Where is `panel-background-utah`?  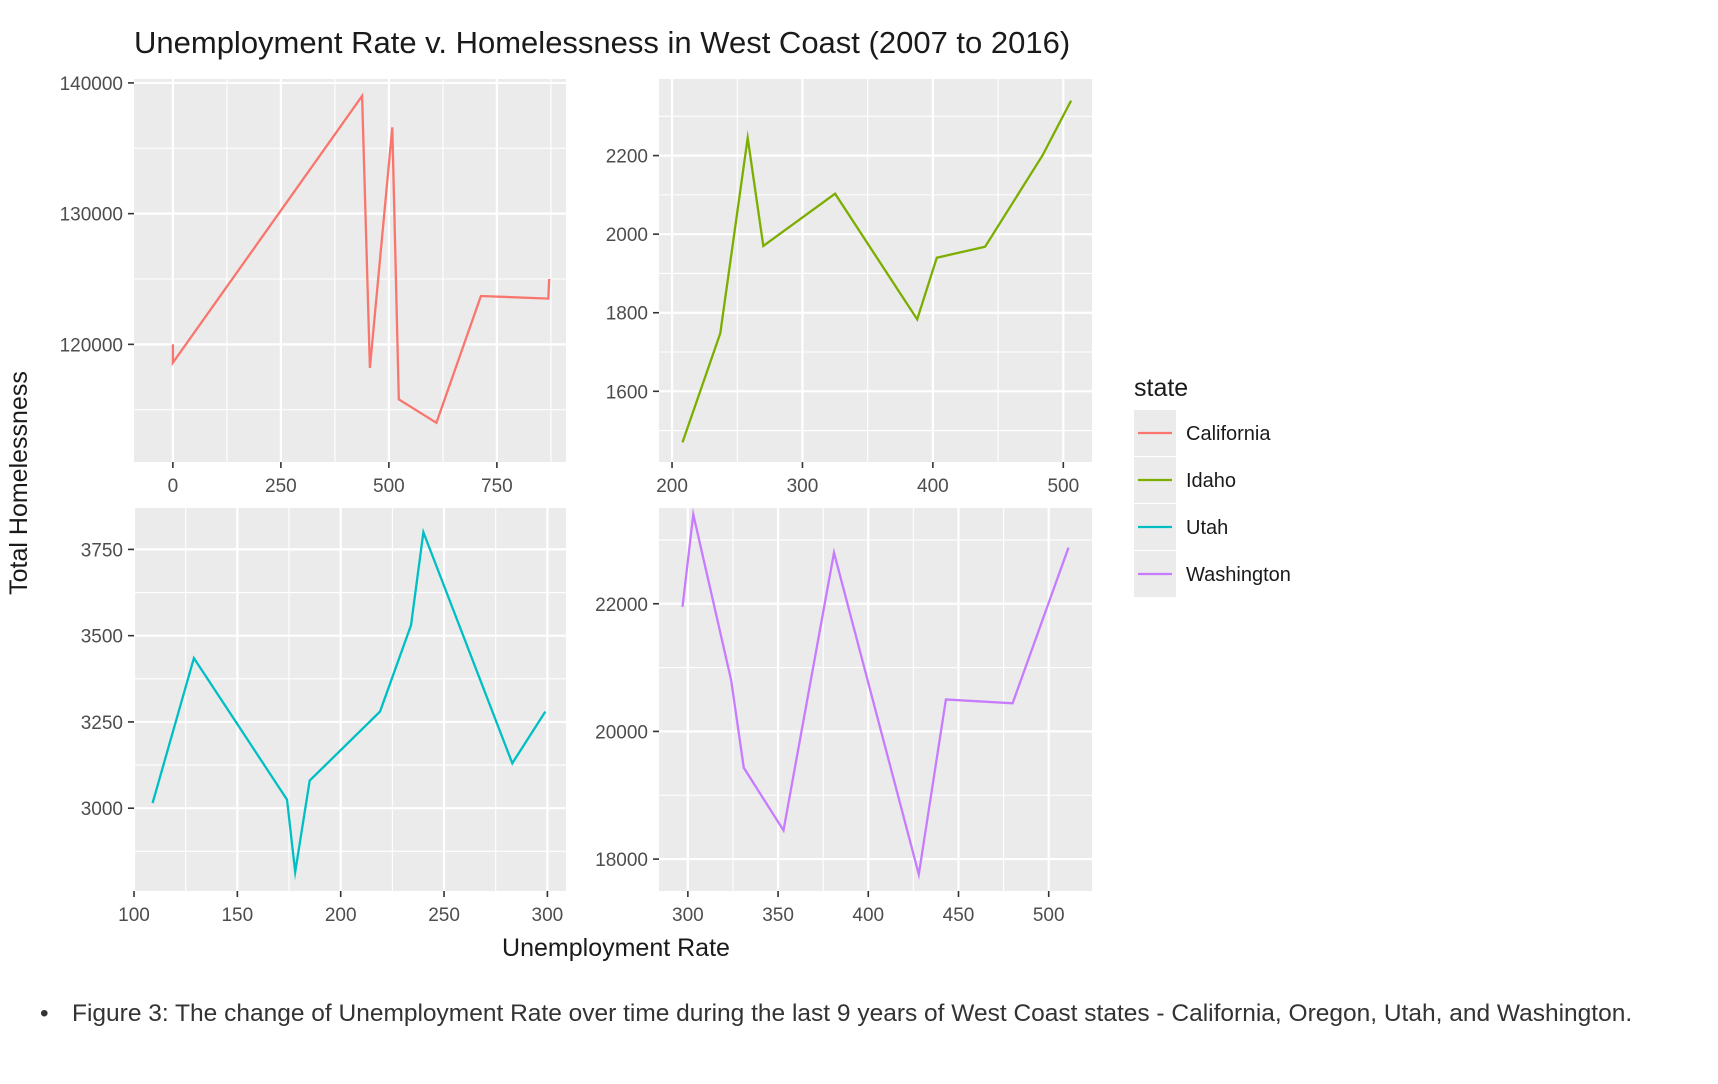 panel-background-utah is located at coordinates (350, 699).